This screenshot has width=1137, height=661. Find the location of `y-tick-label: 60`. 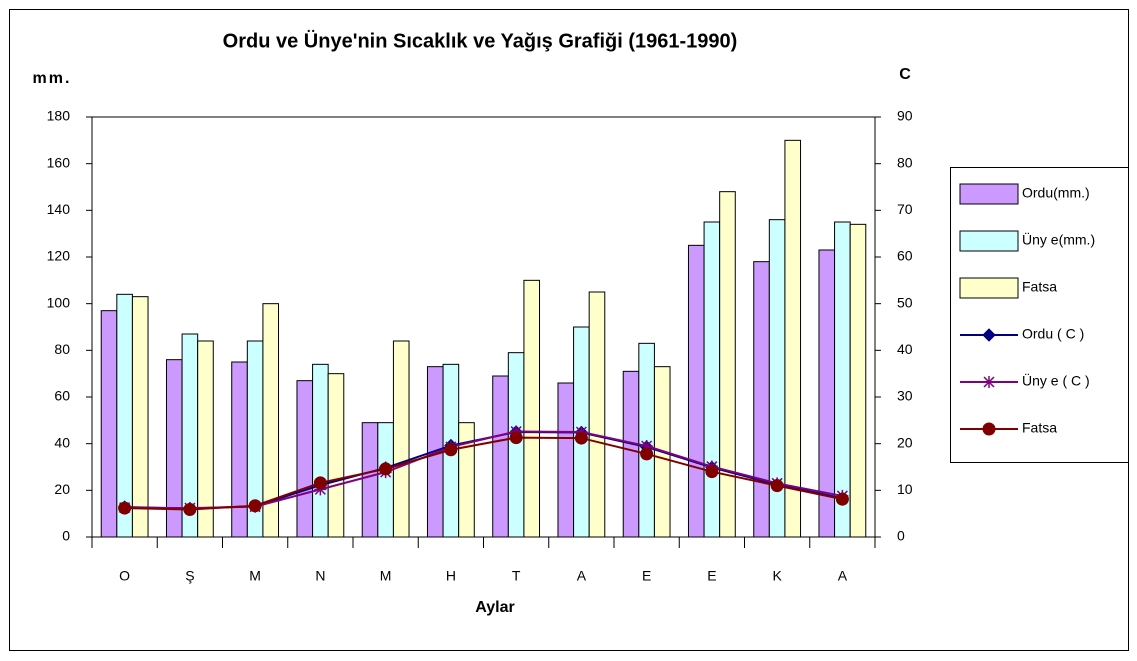

y-tick-label: 60 is located at coordinates (62, 396).